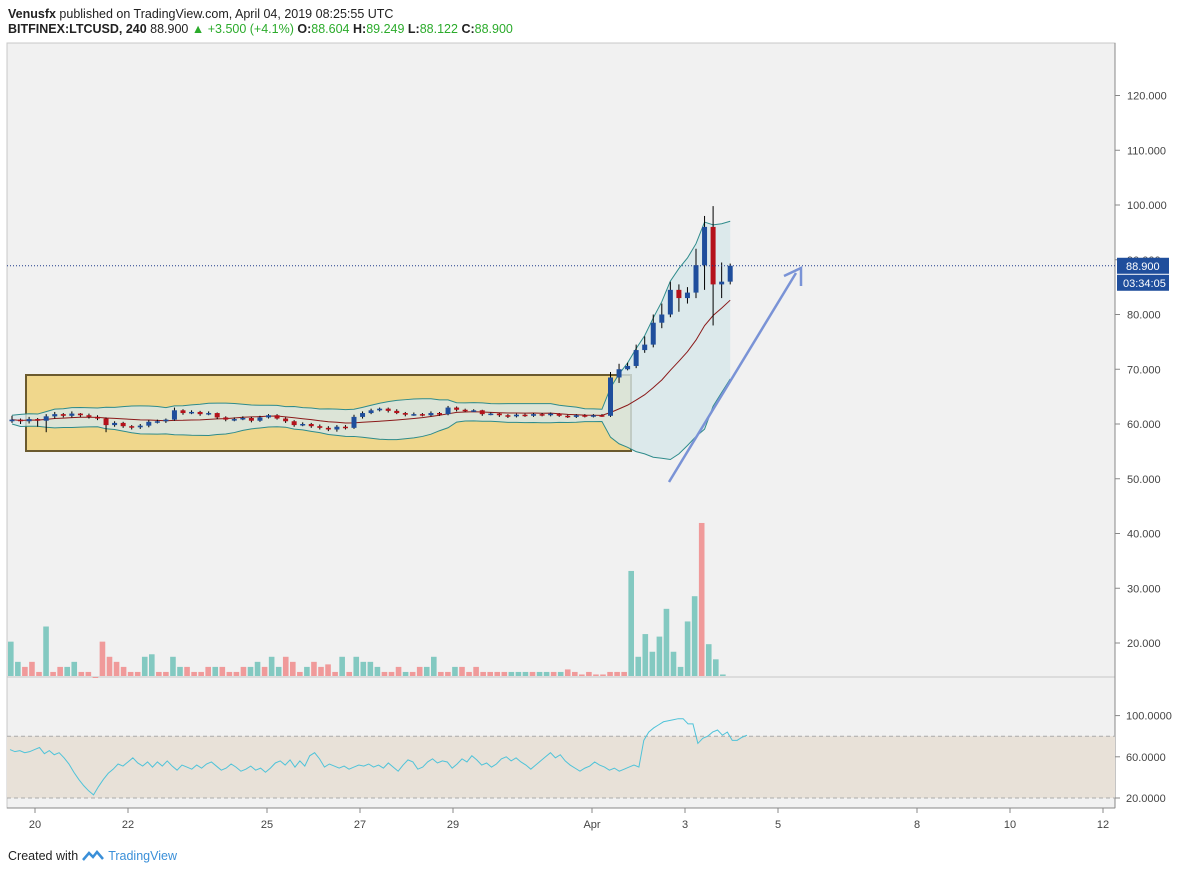 The image size is (1188, 874). I want to click on high-label: H:, so click(359, 29).